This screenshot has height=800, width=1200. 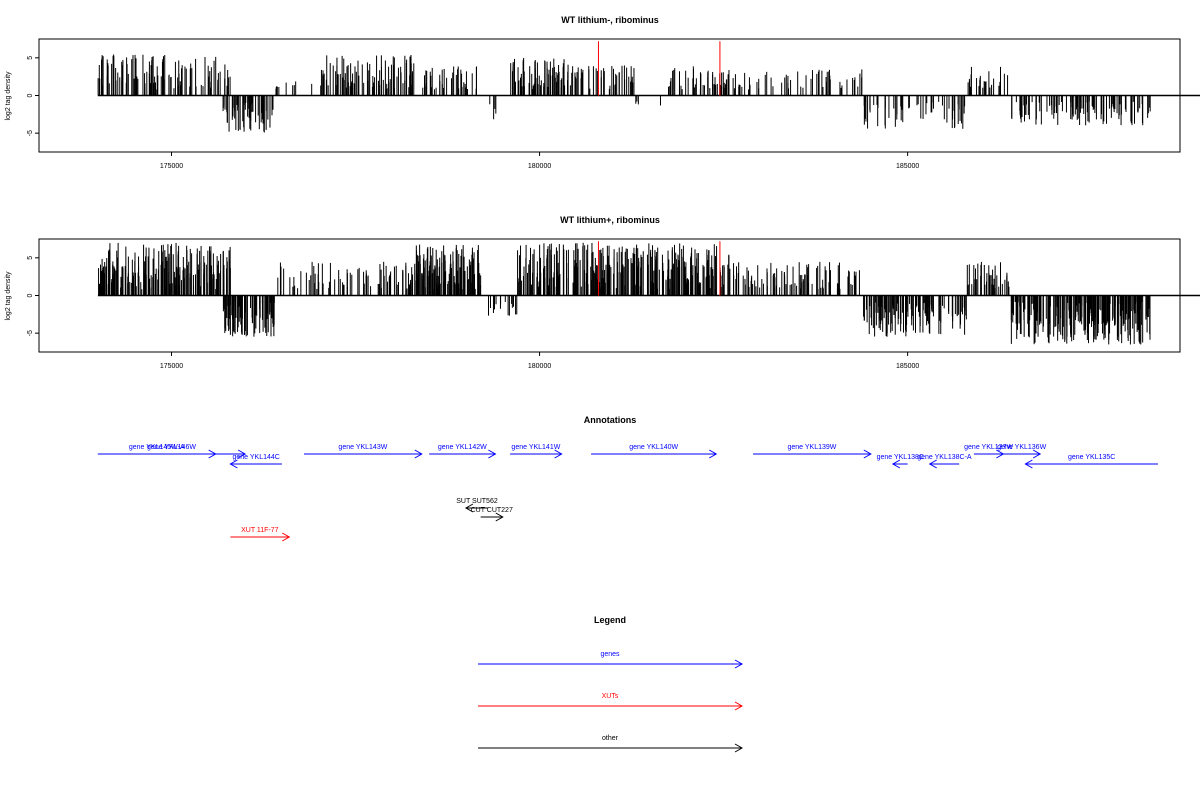 What do you see at coordinates (610, 654) in the screenshot?
I see `legend-label: genes` at bounding box center [610, 654].